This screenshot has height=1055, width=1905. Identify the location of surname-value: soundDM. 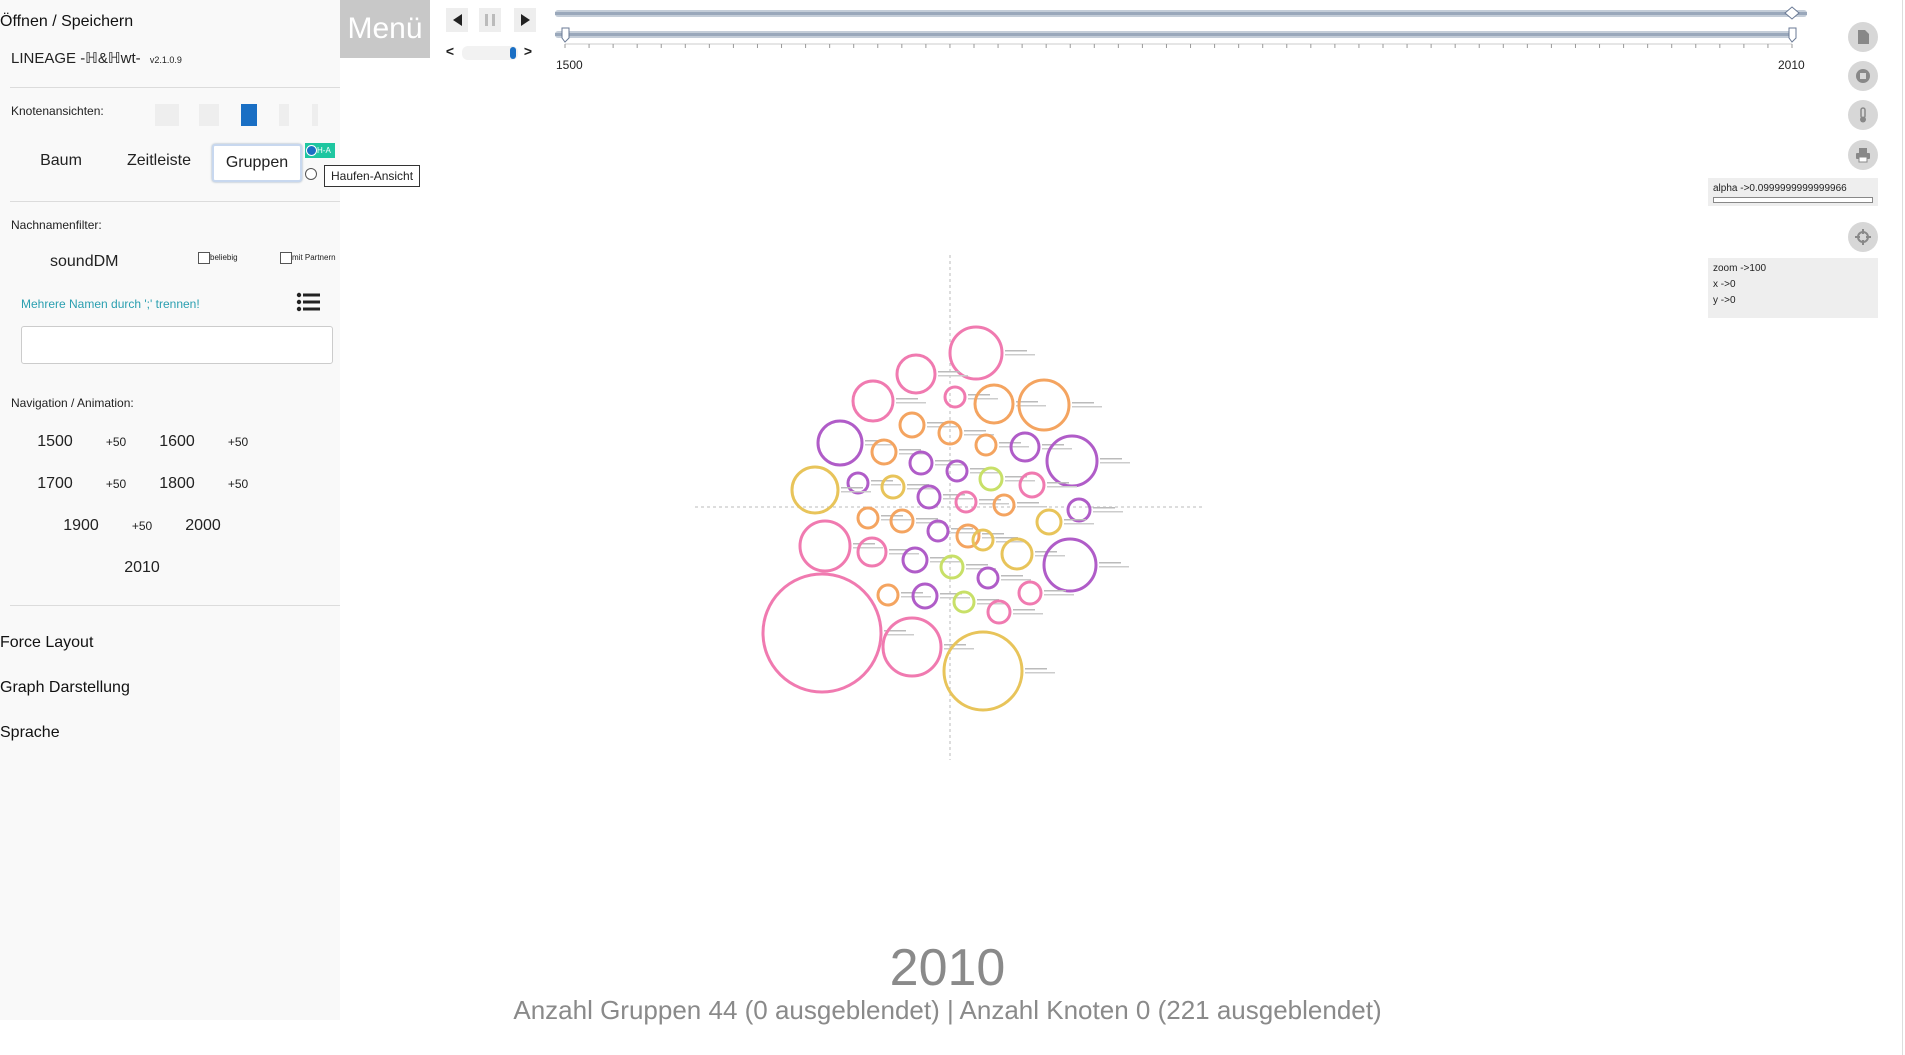
(84, 261).